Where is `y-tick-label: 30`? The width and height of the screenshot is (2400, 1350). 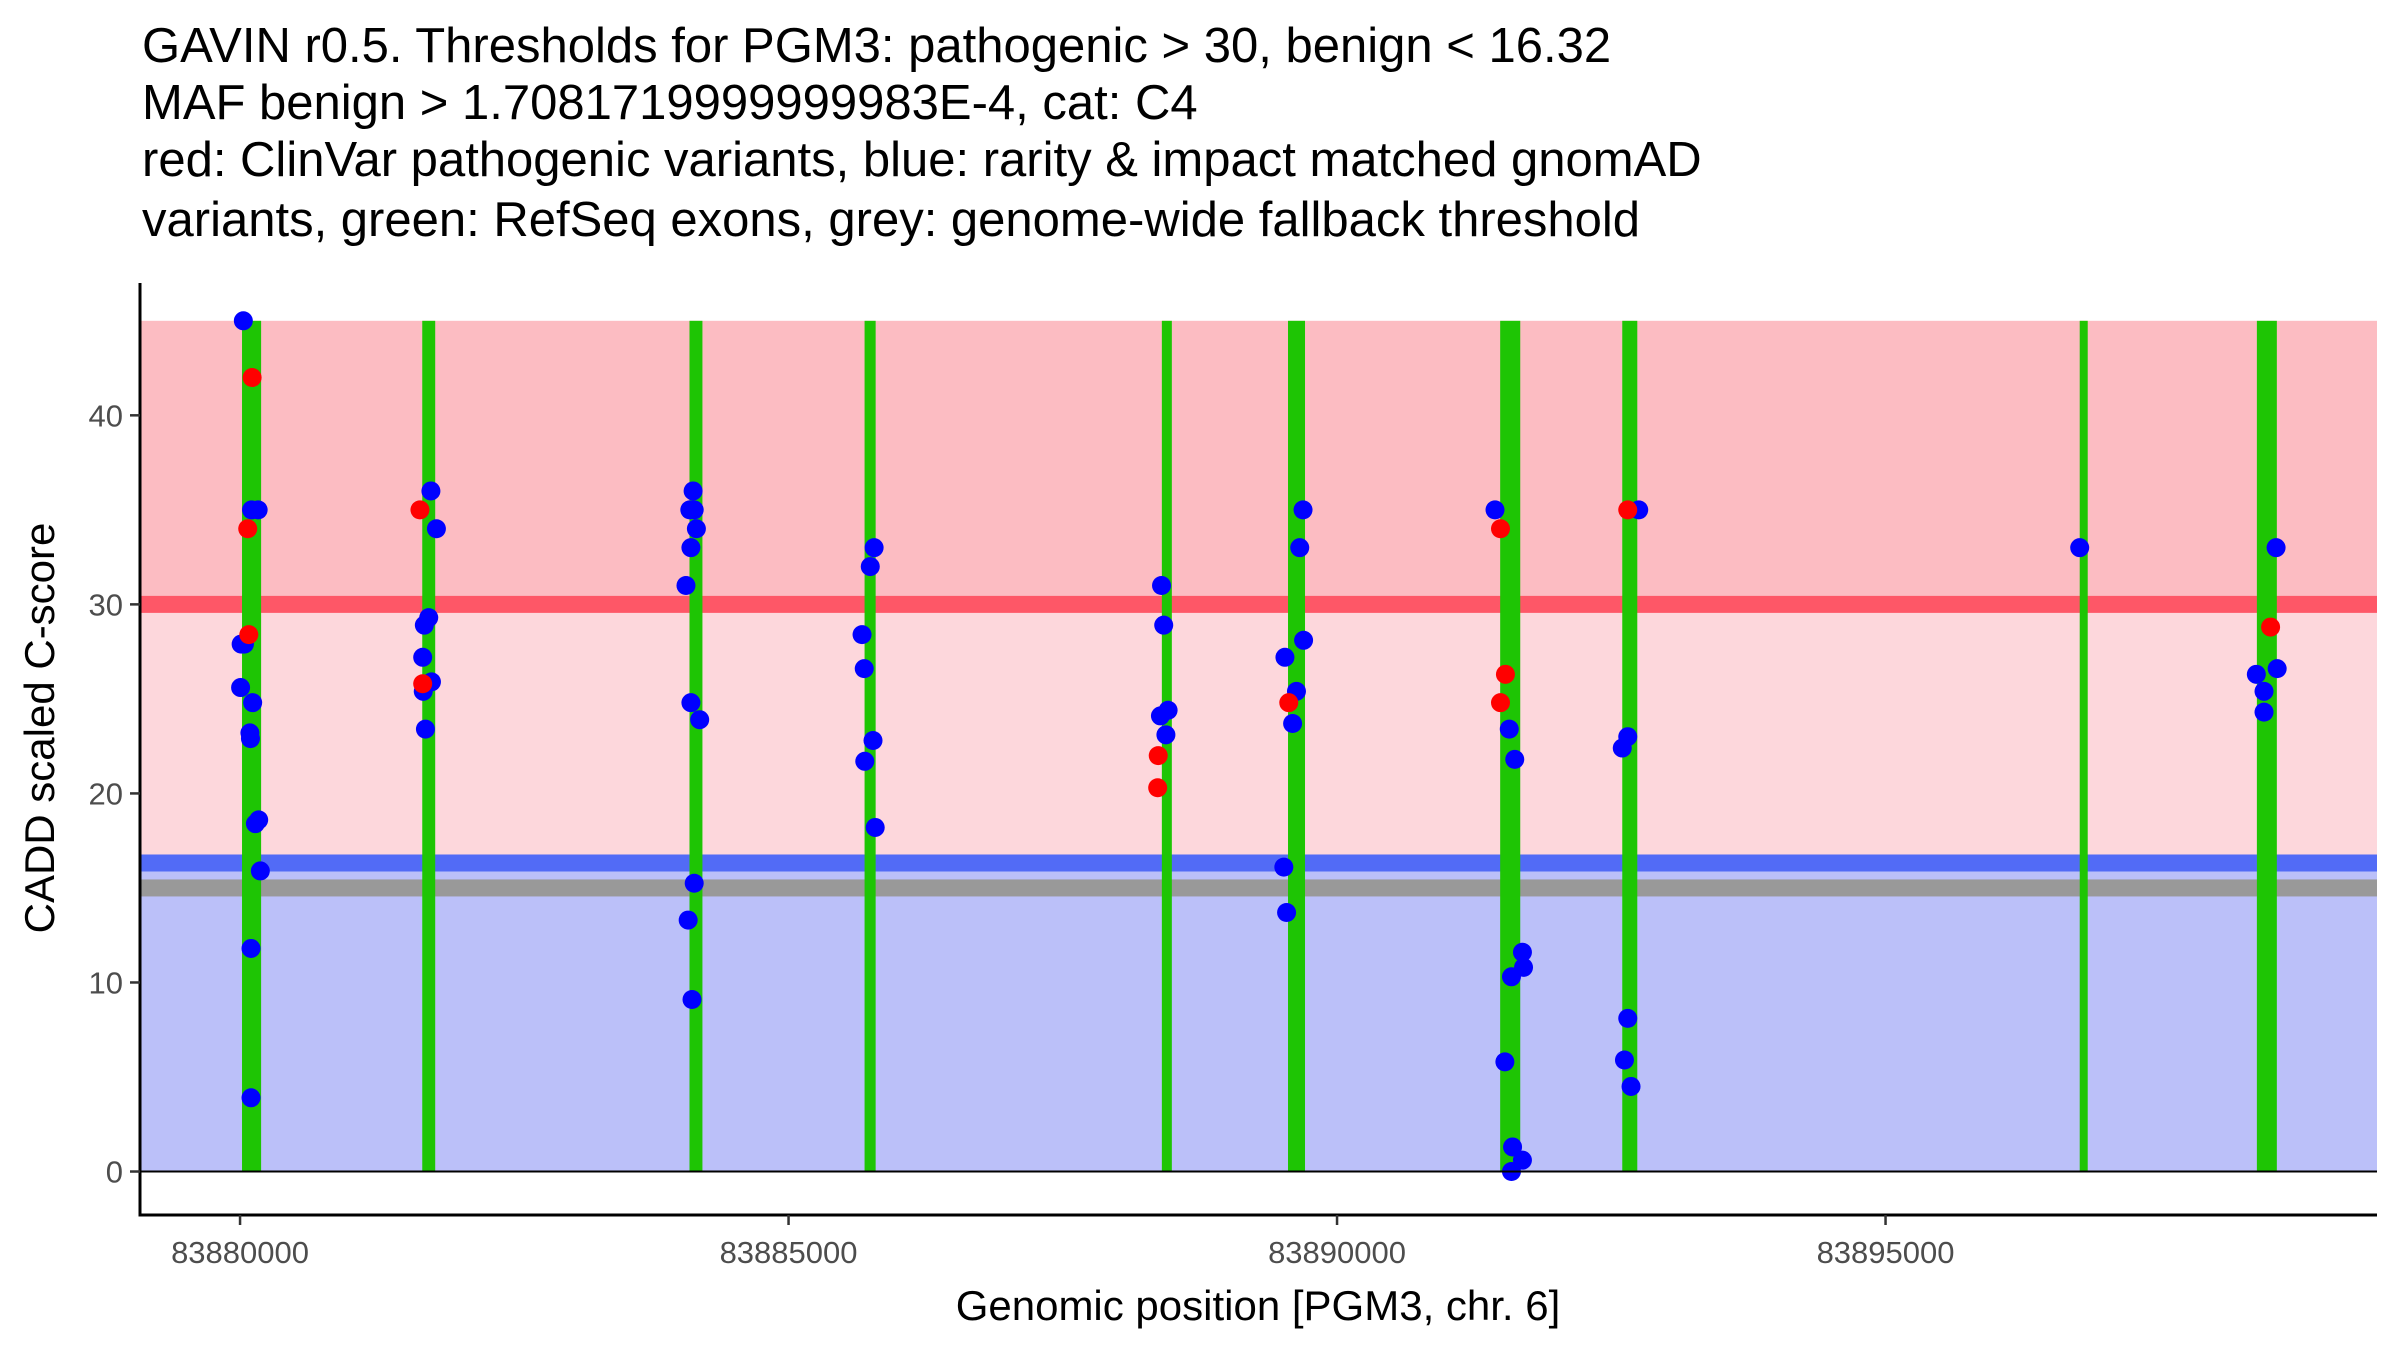
y-tick-label: 30 is located at coordinates (106, 604).